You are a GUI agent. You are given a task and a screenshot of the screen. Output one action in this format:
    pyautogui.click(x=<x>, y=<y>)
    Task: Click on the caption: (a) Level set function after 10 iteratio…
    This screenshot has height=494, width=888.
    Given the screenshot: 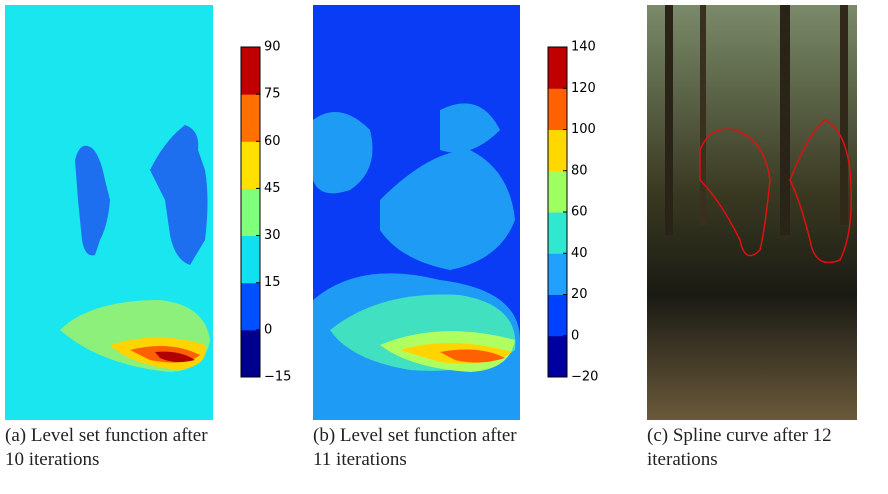 What is the action you would take?
    pyautogui.click(x=106, y=447)
    